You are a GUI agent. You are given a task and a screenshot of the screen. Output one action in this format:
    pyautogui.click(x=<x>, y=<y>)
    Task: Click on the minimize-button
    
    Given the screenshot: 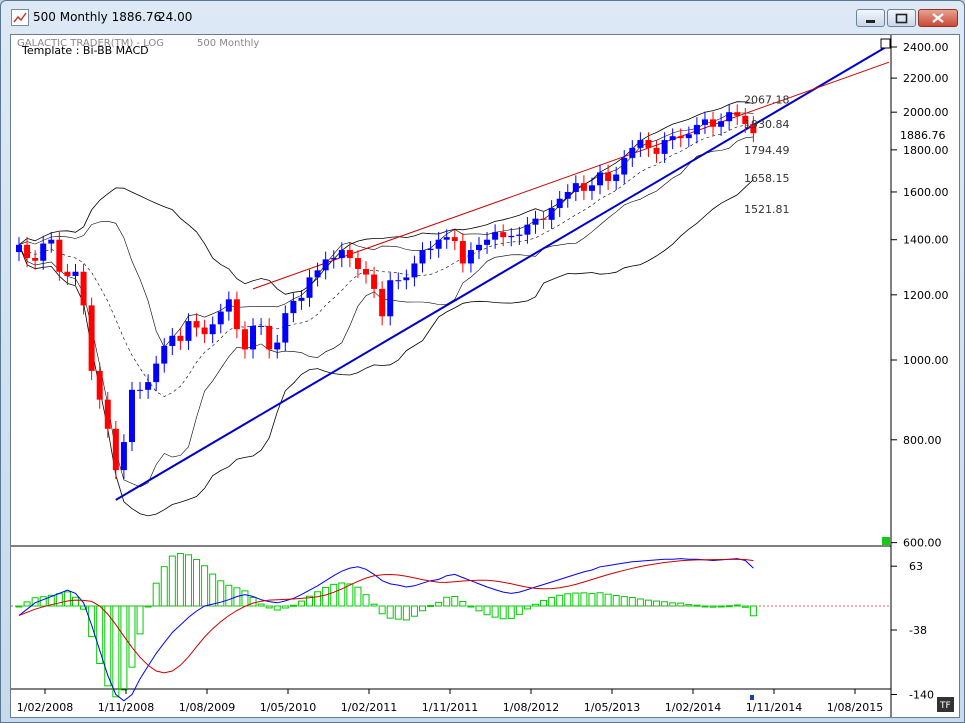 What is the action you would take?
    pyautogui.click(x=870, y=18)
    